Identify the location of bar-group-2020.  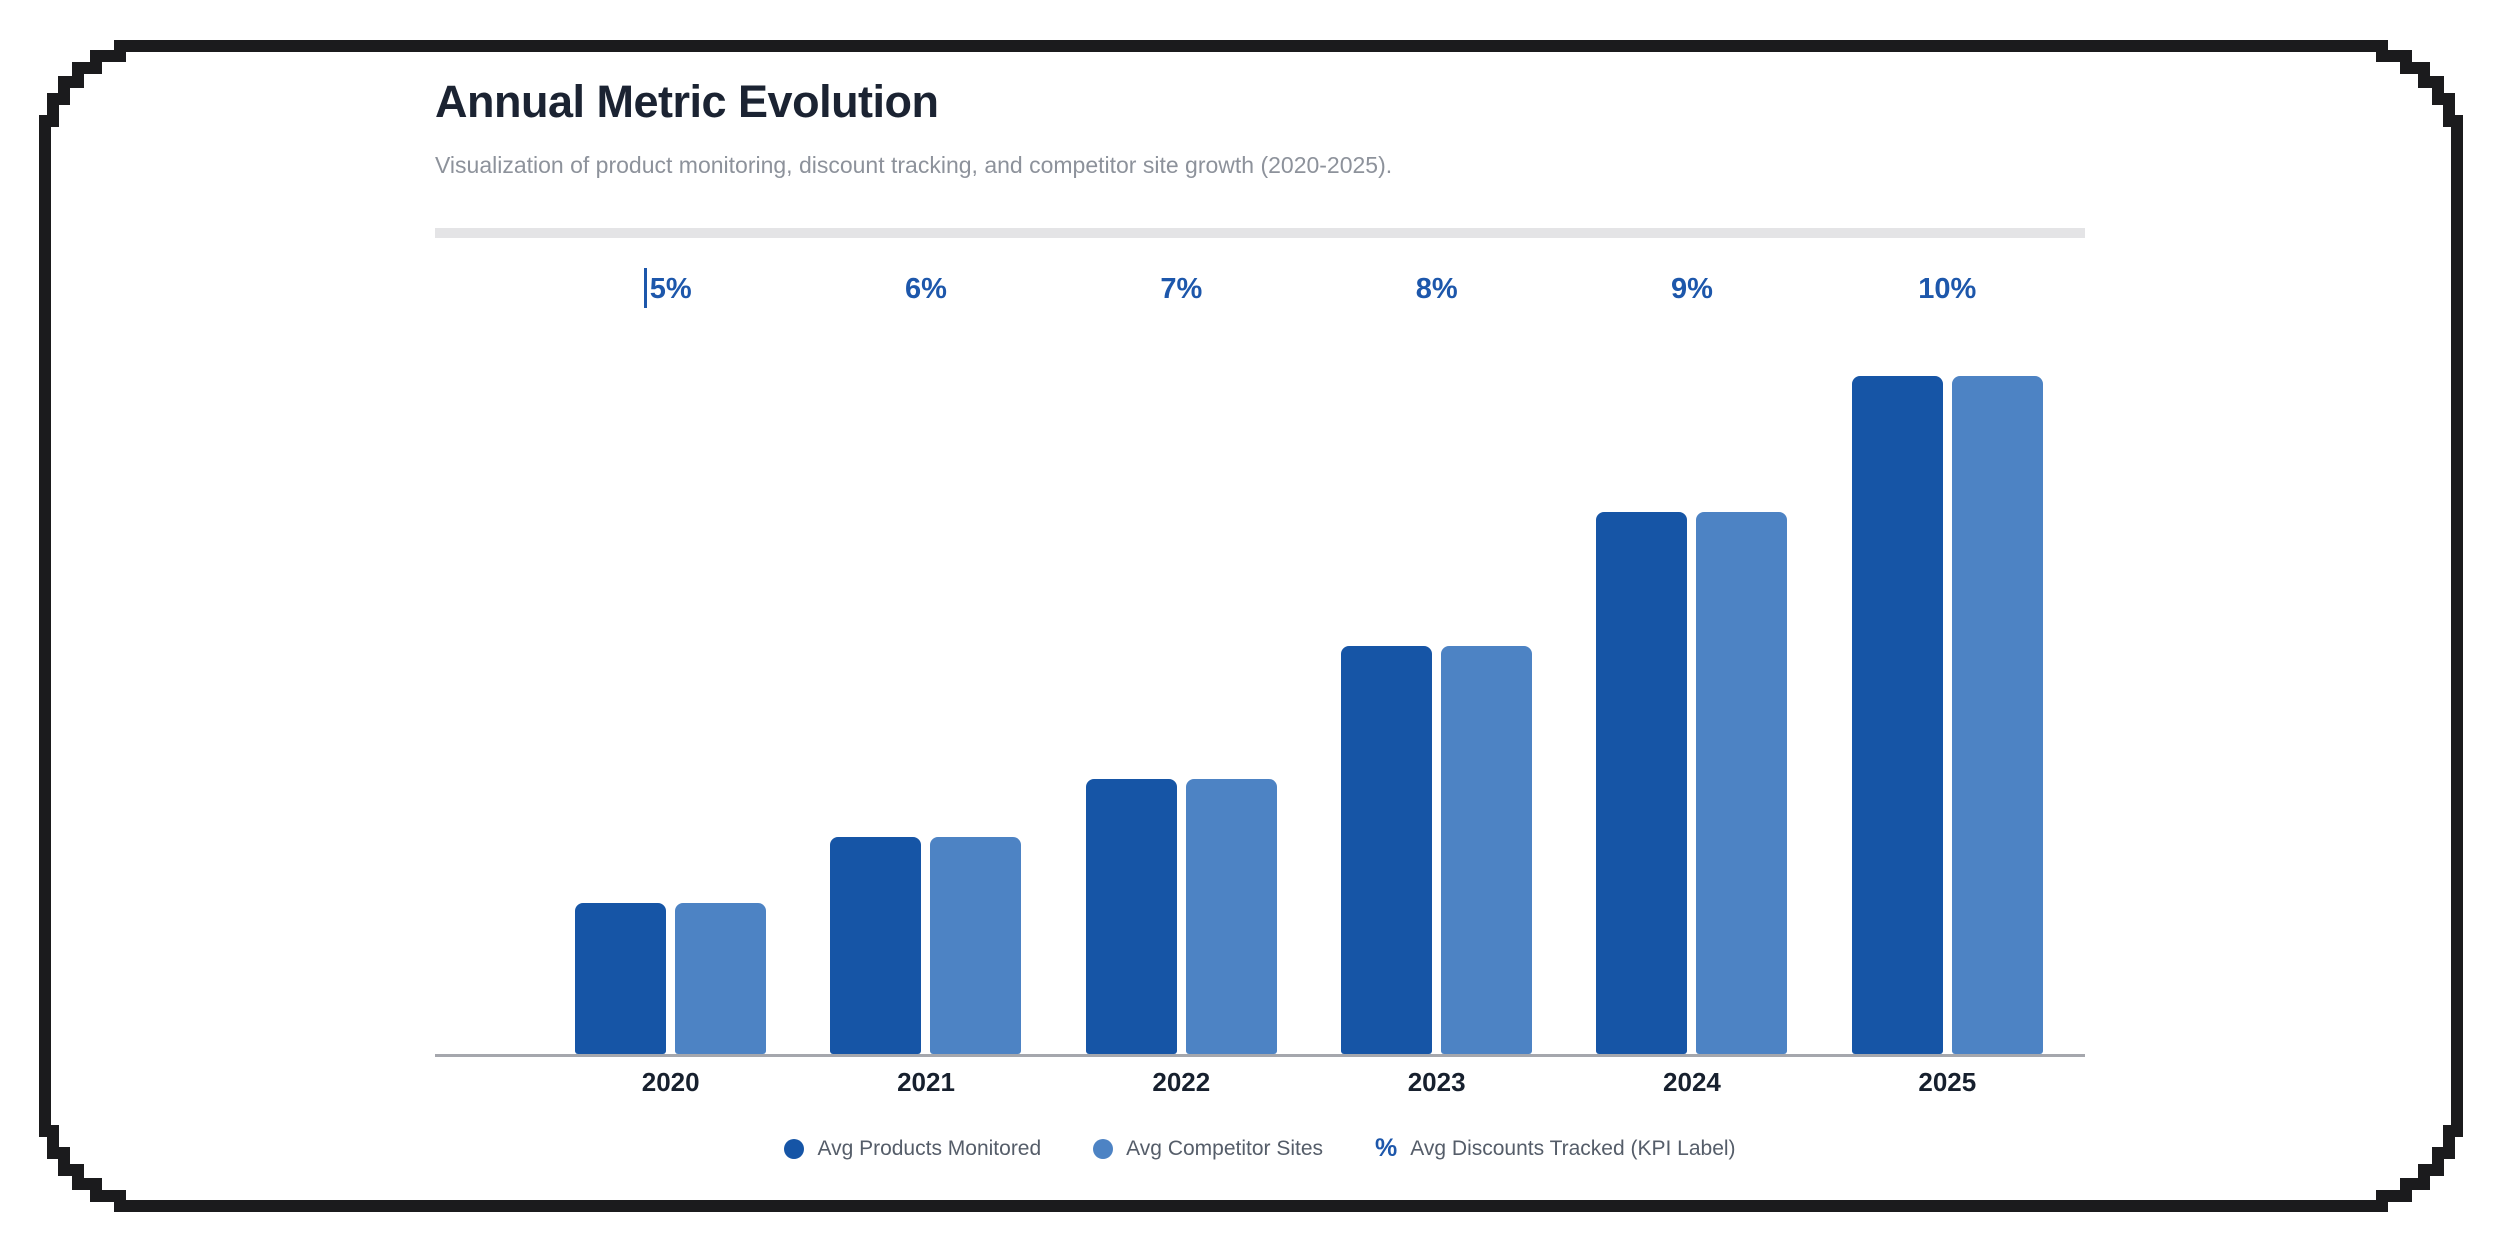
(670, 715).